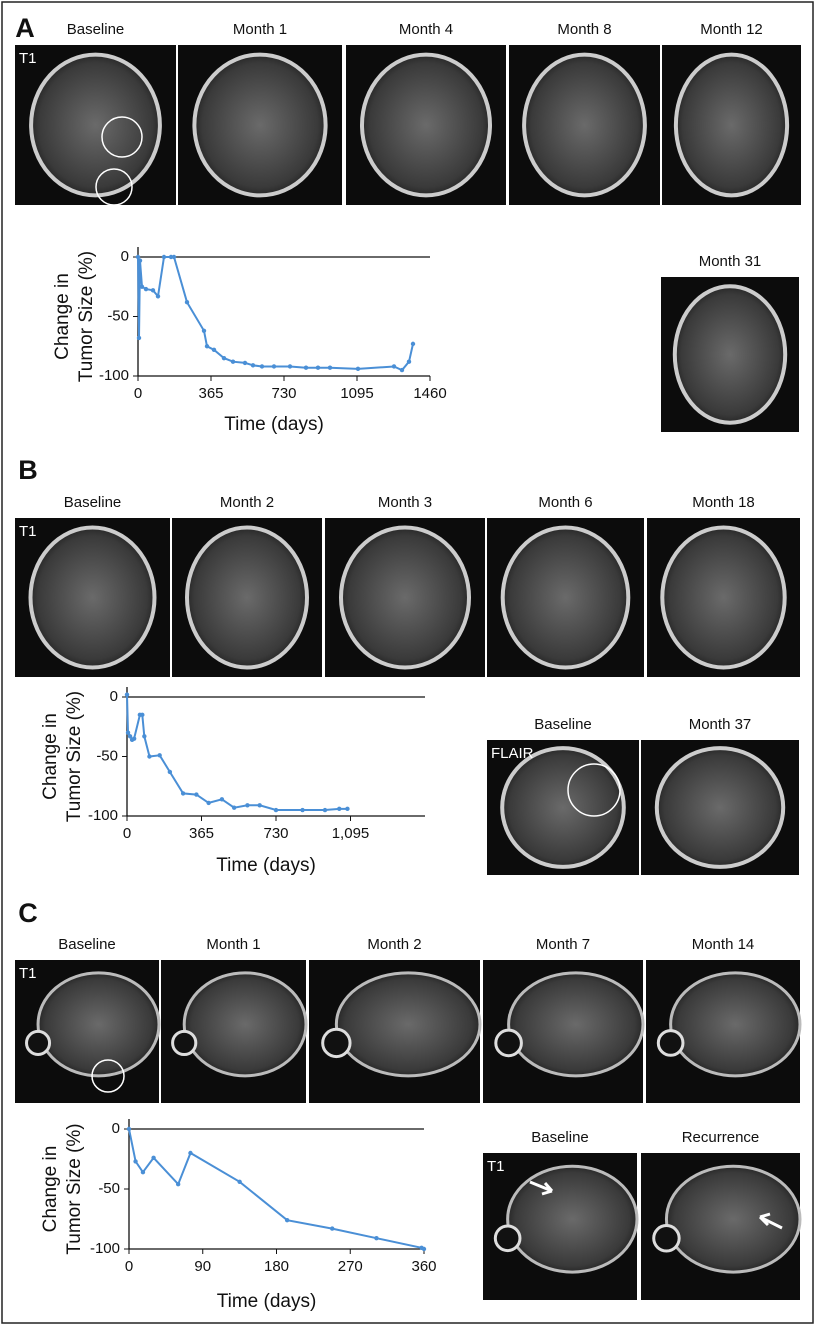 Image resolution: width=816 pixels, height=1326 pixels. I want to click on arrow, so click(541, 1188).